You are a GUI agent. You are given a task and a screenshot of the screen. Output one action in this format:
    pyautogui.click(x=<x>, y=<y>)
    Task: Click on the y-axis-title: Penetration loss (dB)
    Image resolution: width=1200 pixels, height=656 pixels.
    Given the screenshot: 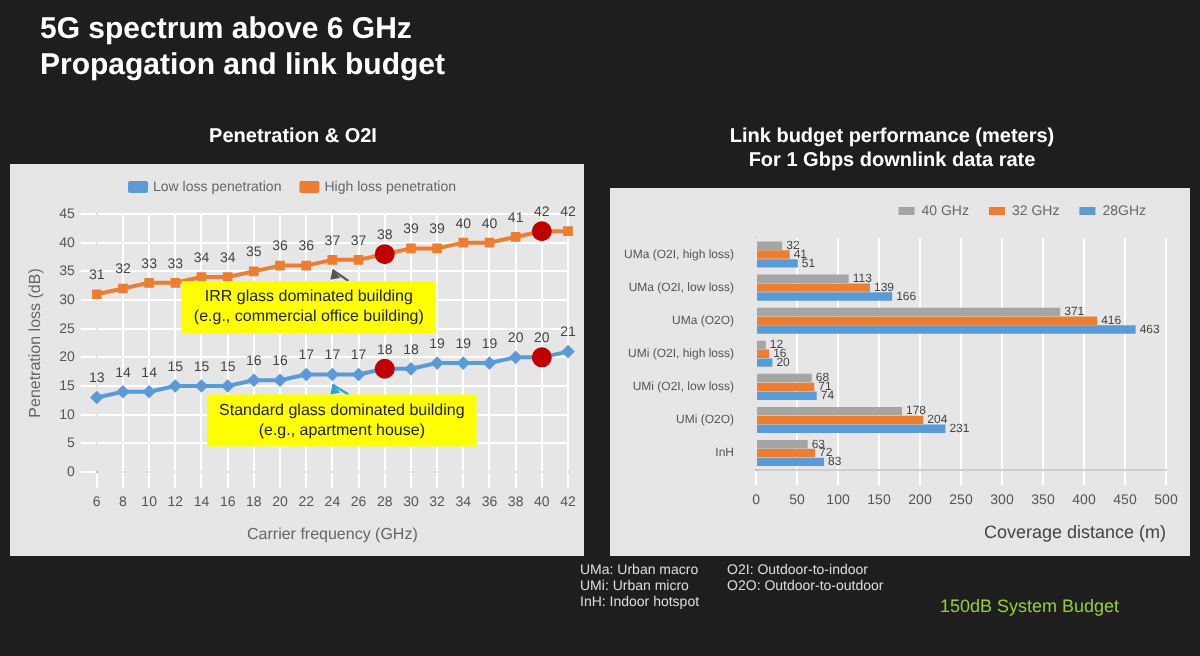 What is the action you would take?
    pyautogui.click(x=35, y=342)
    